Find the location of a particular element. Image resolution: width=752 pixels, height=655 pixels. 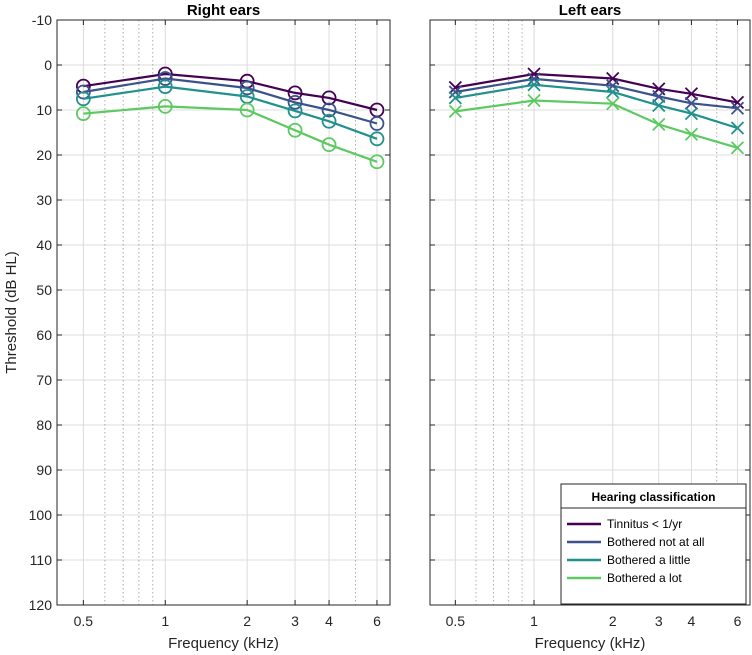

legend-item-label: Bothered not at all is located at coordinates (655, 542).